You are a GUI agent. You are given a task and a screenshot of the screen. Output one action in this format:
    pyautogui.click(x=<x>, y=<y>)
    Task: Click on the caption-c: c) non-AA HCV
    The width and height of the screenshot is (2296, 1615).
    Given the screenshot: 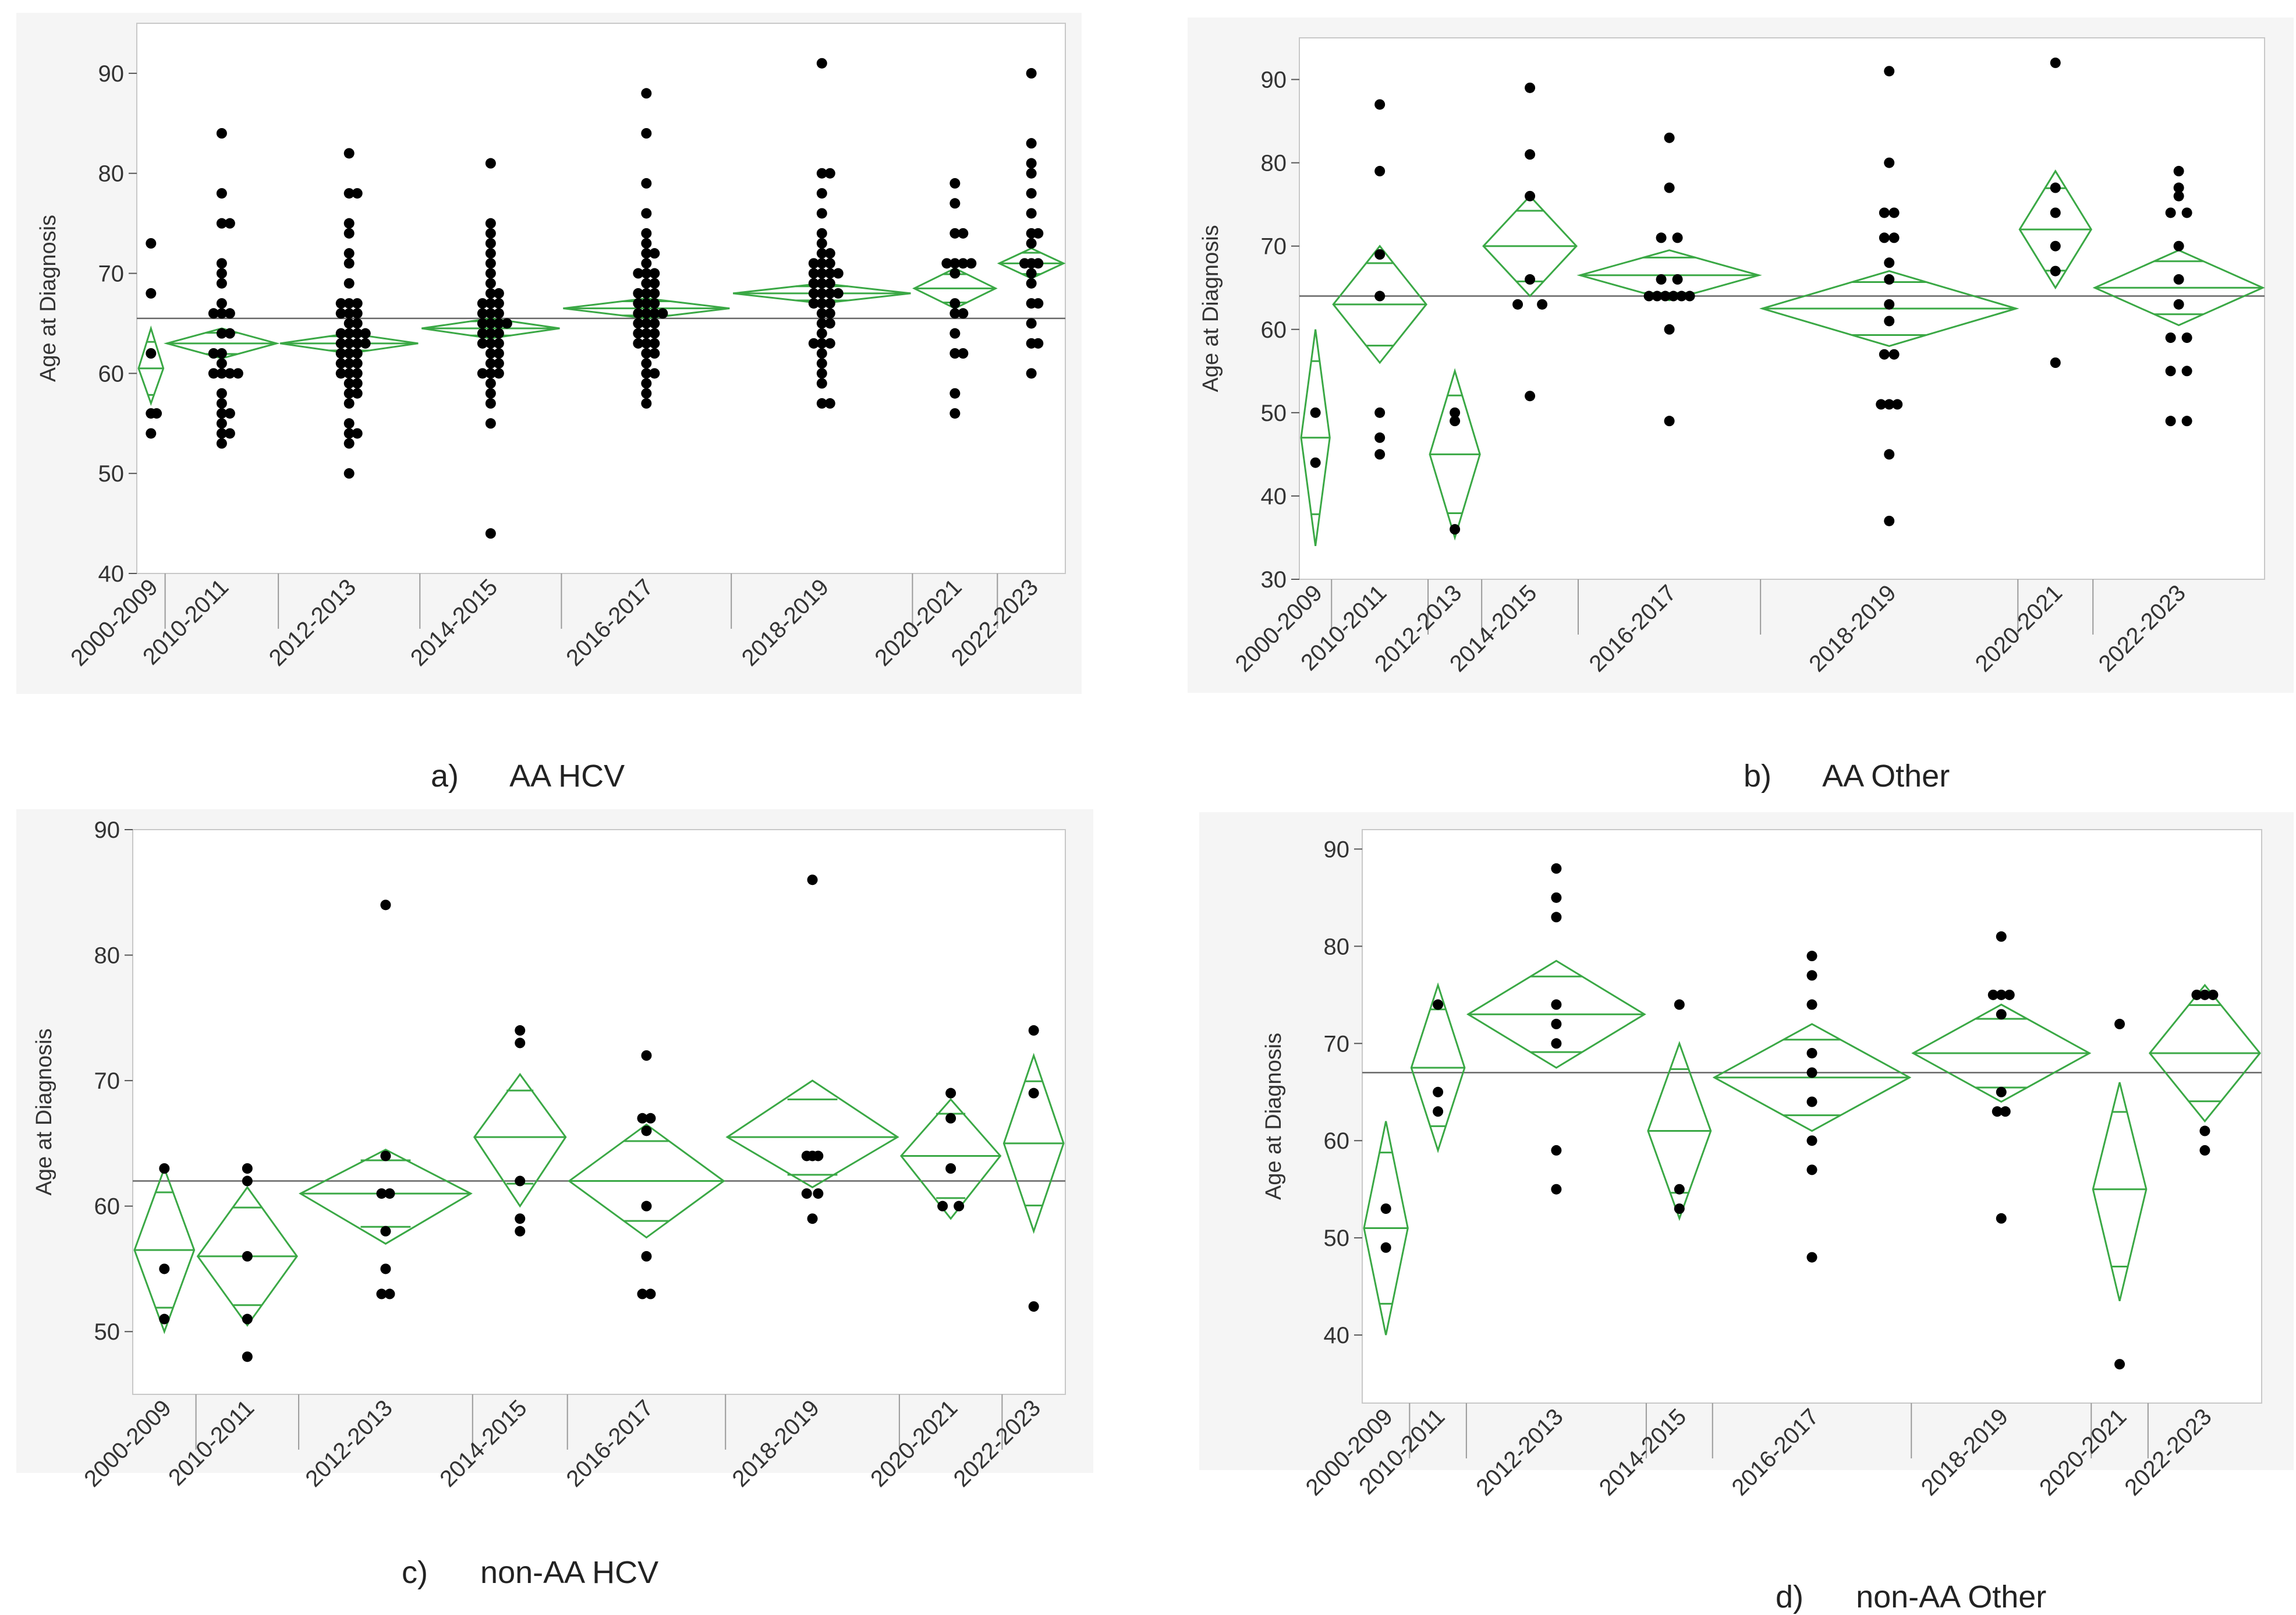 What is the action you would take?
    pyautogui.click(x=521, y=1554)
    